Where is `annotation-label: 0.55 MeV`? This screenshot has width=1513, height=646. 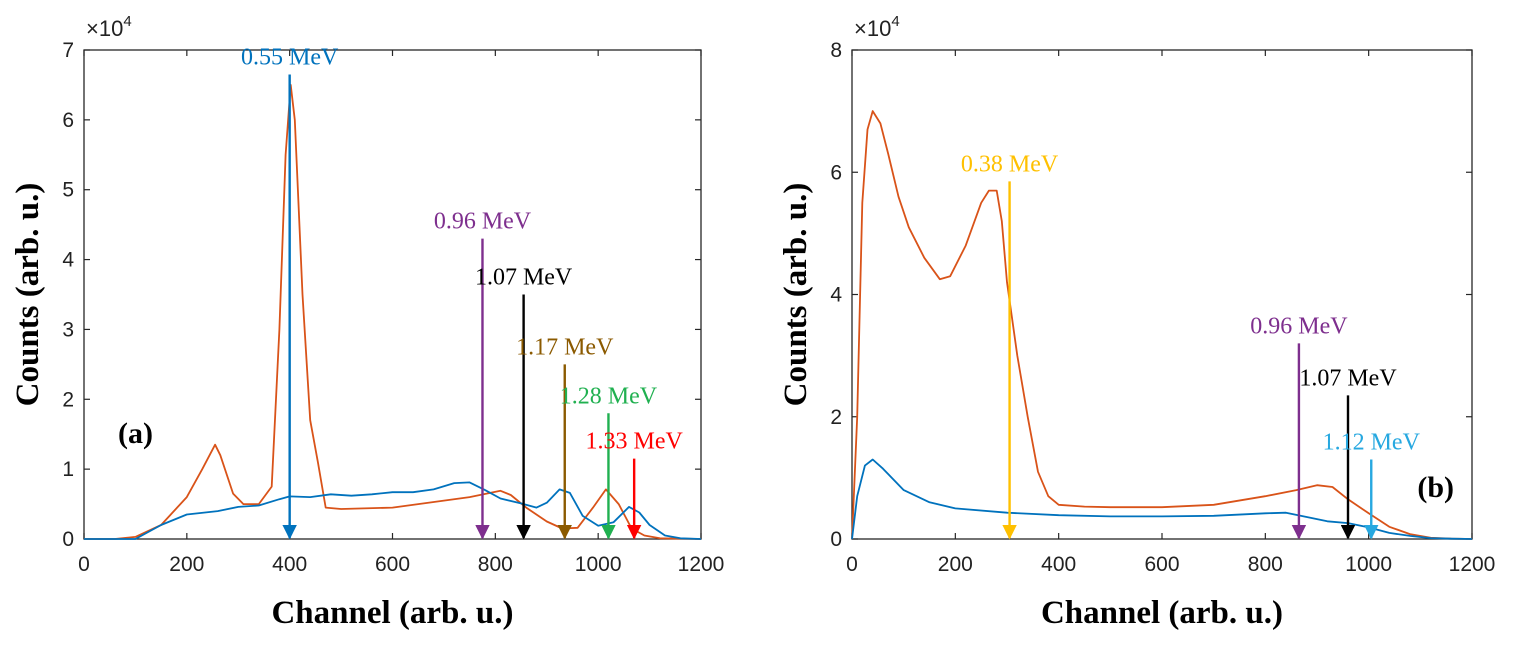
annotation-label: 0.55 MeV is located at coordinates (290, 57).